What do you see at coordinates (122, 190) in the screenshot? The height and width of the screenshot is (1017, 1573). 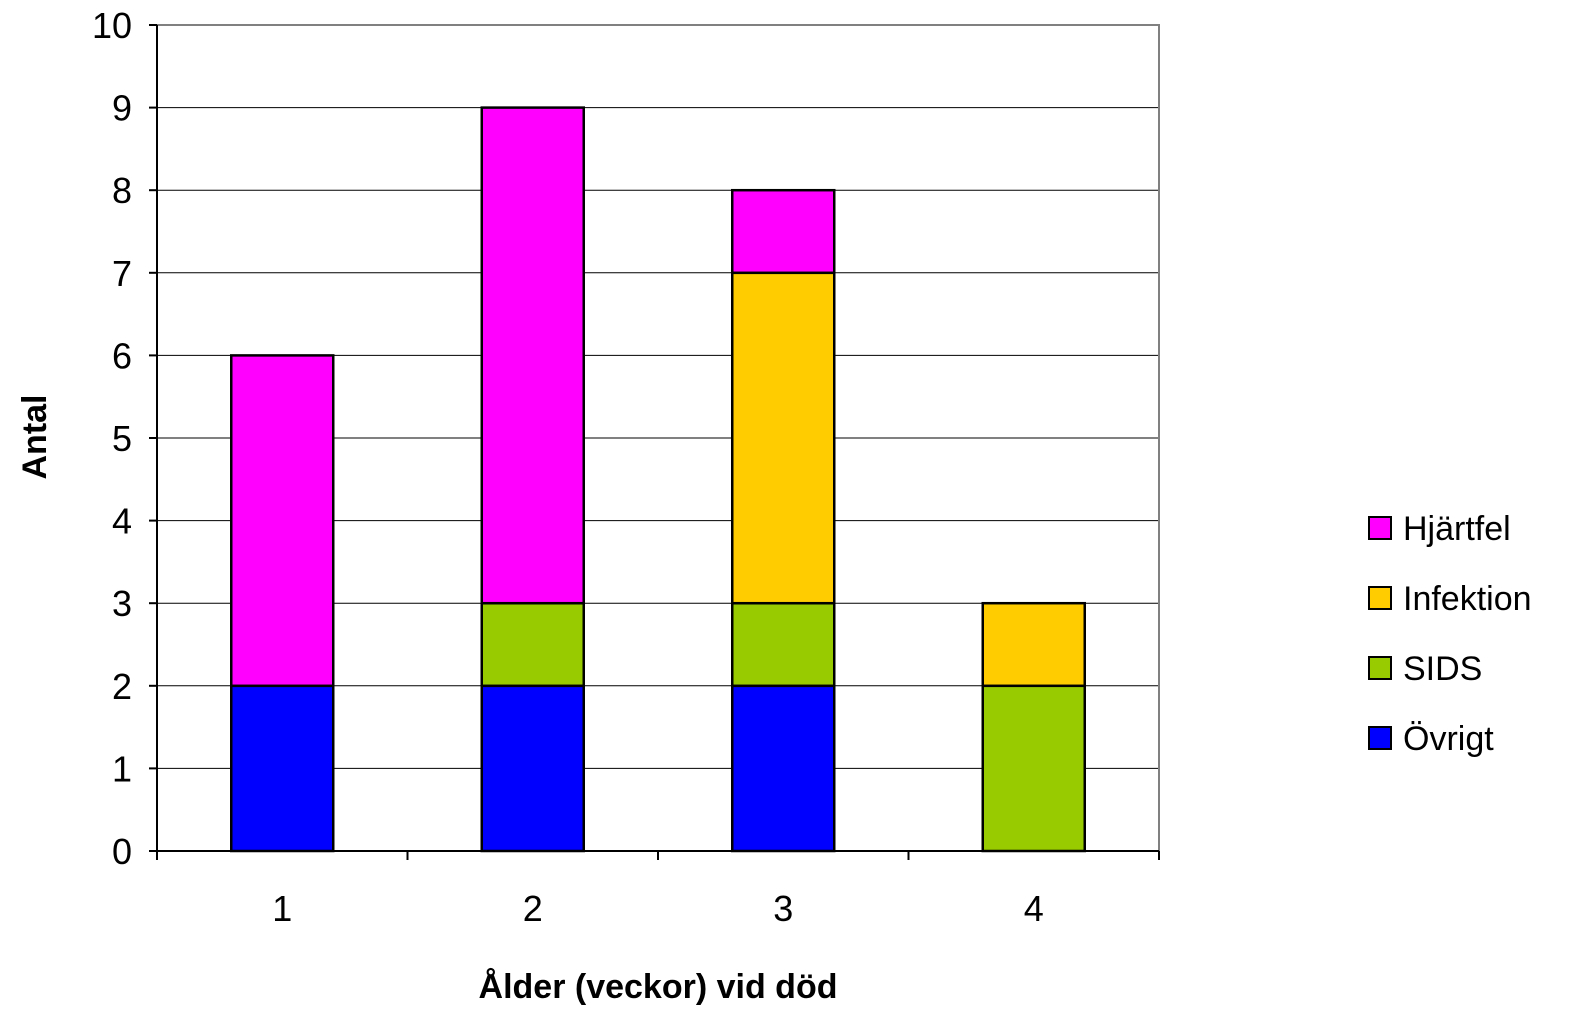 I see `y-tick-label: 8` at bounding box center [122, 190].